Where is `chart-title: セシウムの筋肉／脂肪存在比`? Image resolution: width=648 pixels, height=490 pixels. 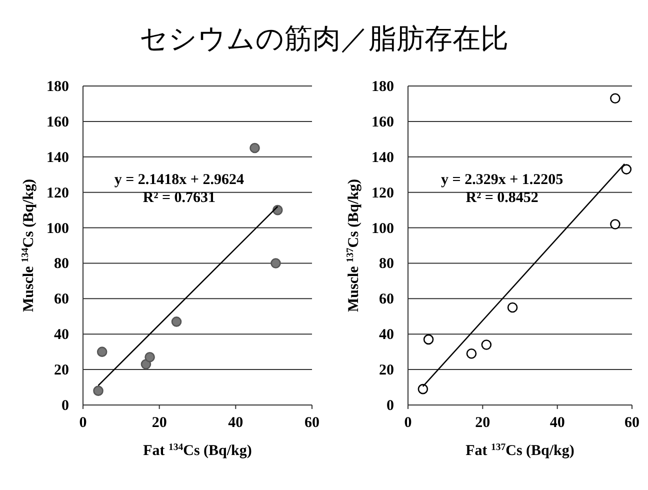 chart-title: セシウムの筋肉／脂肪存在比 is located at coordinates (324, 38).